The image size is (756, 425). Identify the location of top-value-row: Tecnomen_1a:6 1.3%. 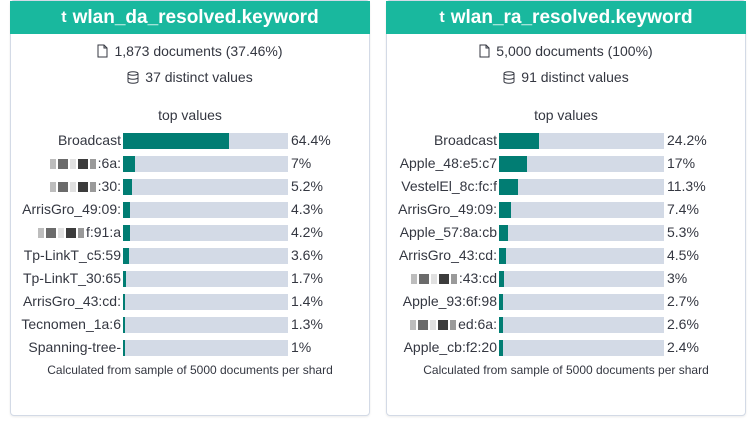
(190, 325).